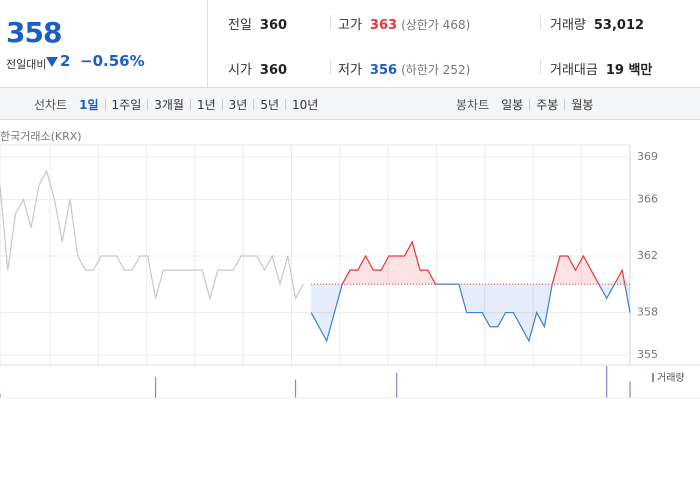 This screenshot has height=490, width=700. I want to click on change-label: 전일대비, so click(26, 64).